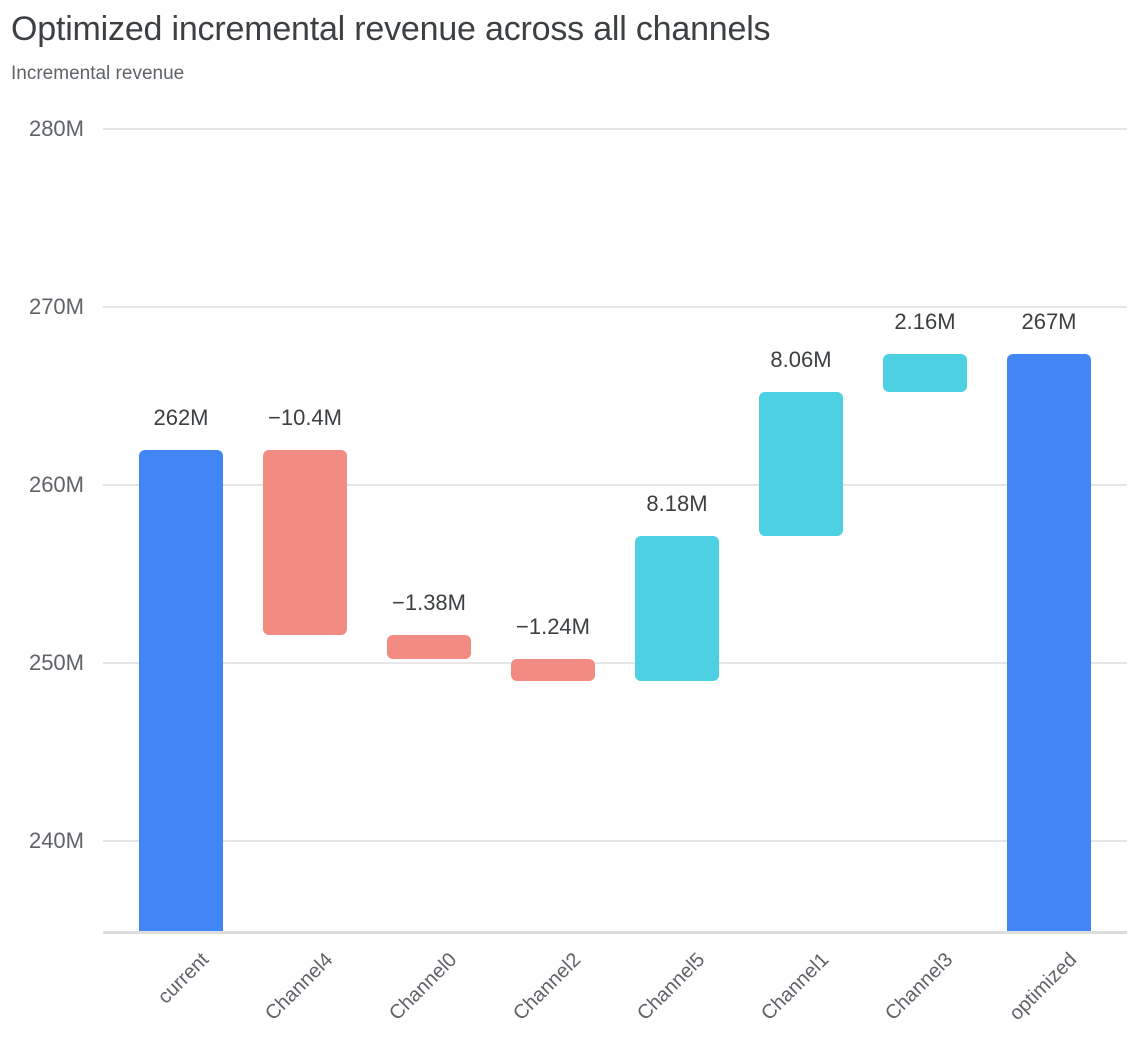  Describe the element at coordinates (183, 978) in the screenshot. I see `x-axis-category-label: current` at that location.